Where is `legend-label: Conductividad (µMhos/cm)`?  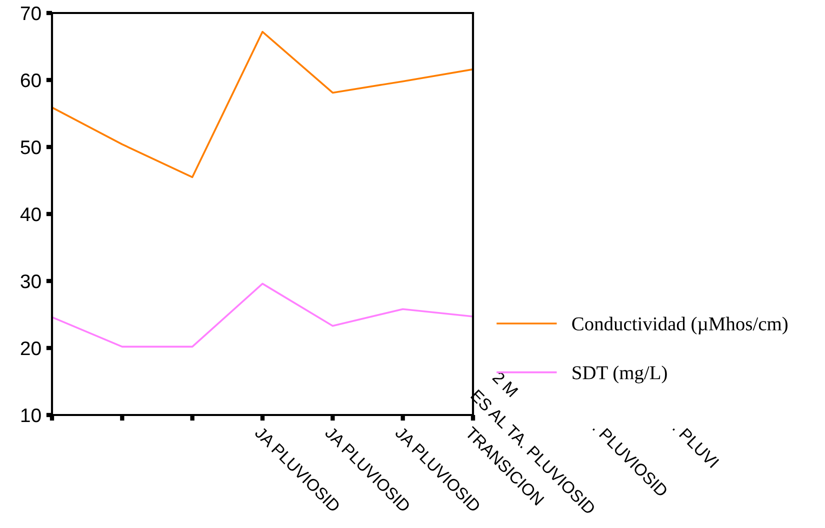
legend-label: Conductividad (µMhos/cm) is located at coordinates (680, 325).